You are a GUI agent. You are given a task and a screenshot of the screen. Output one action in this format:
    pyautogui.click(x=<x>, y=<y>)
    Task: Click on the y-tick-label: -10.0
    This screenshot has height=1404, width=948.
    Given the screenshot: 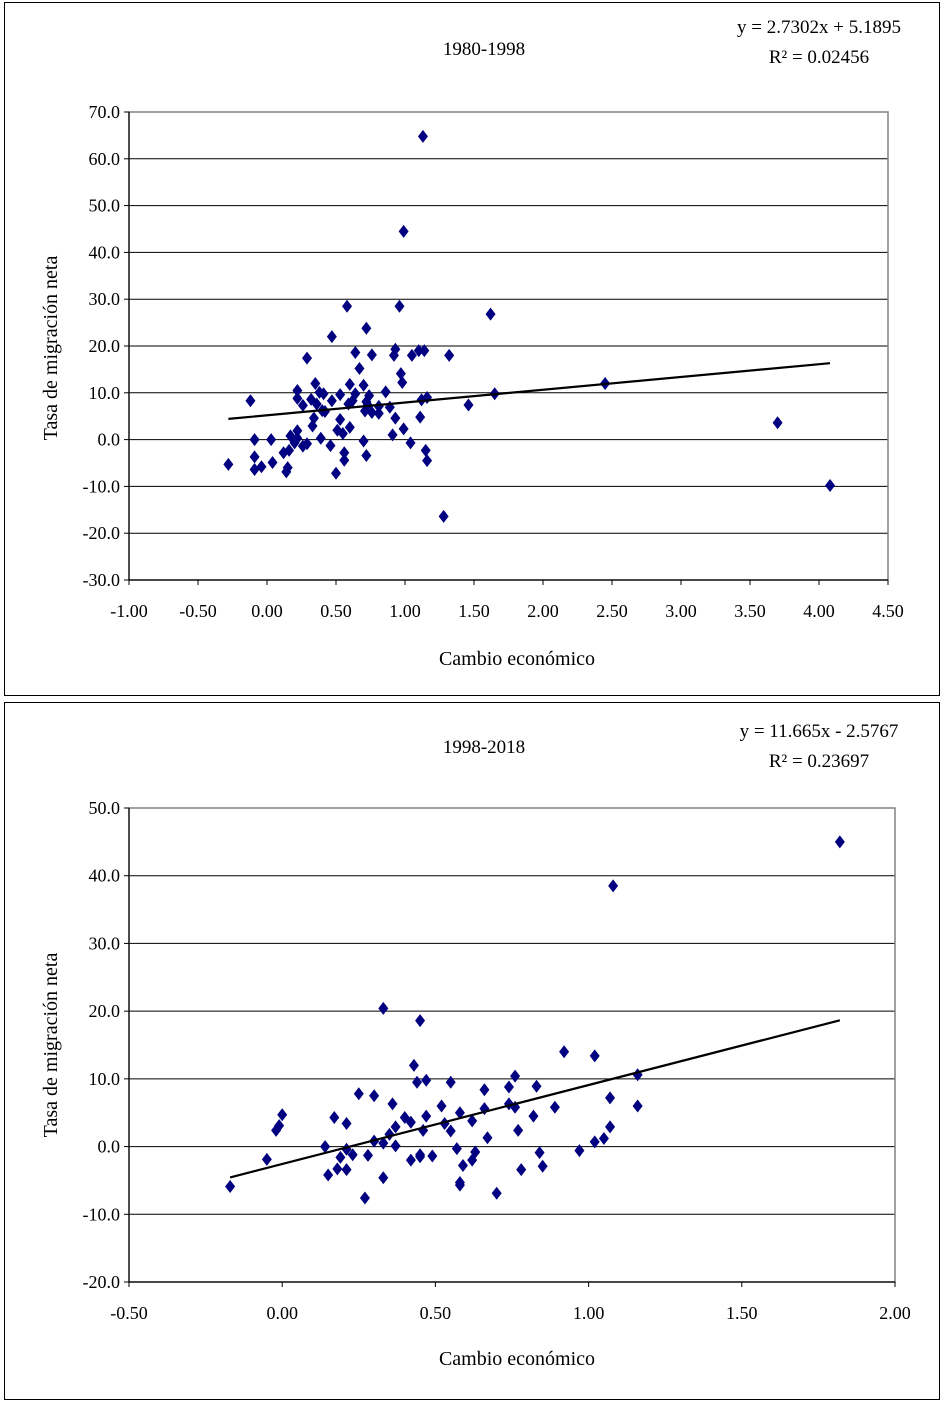 What is the action you would take?
    pyautogui.click(x=102, y=1214)
    